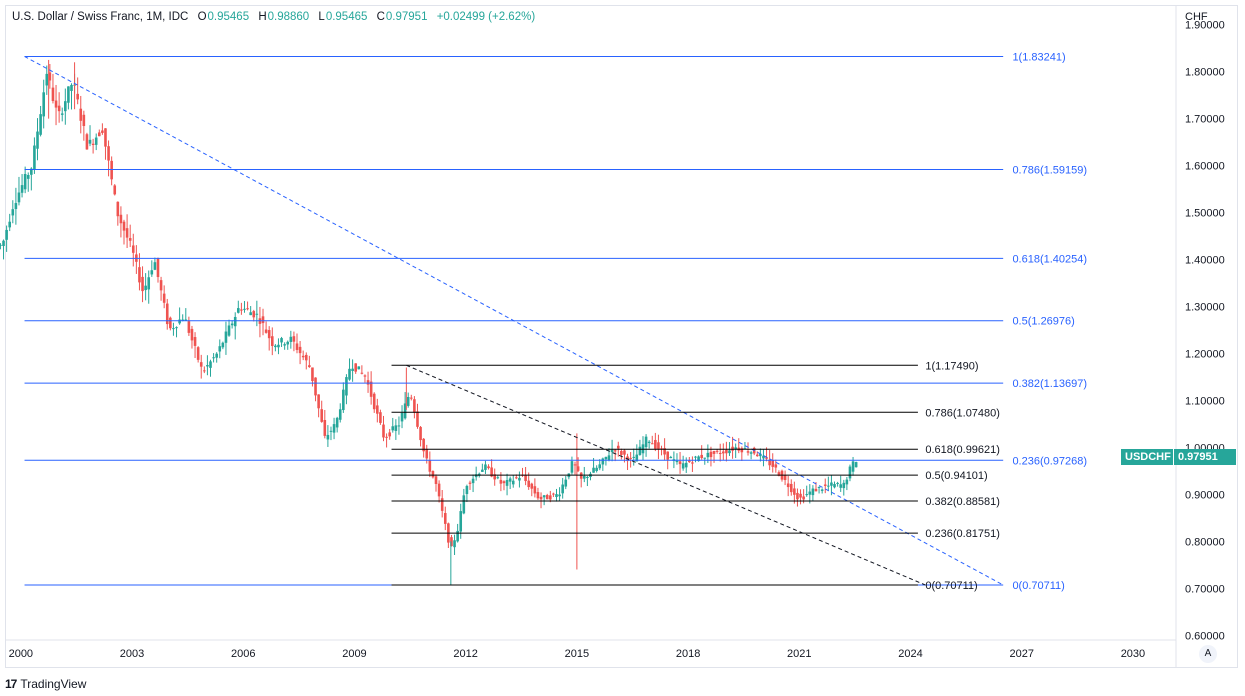  I want to click on y-tick-label: 0.70000, so click(1205, 589).